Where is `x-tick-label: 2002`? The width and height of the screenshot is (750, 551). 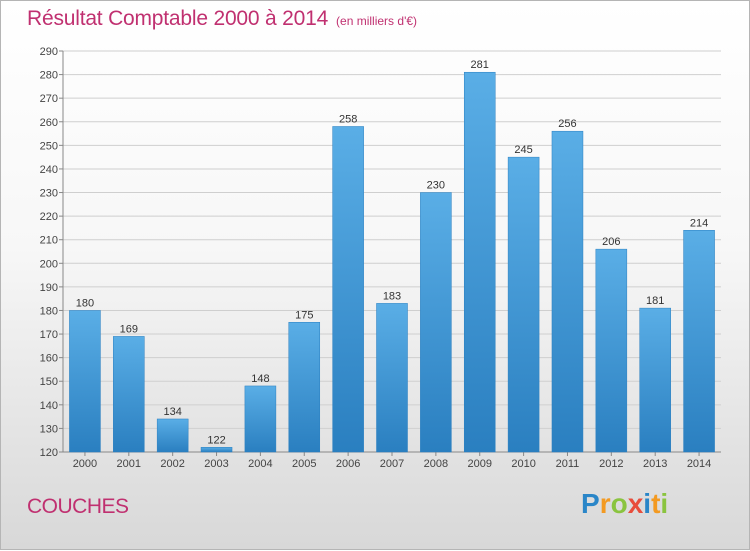 x-tick-label: 2002 is located at coordinates (172, 464).